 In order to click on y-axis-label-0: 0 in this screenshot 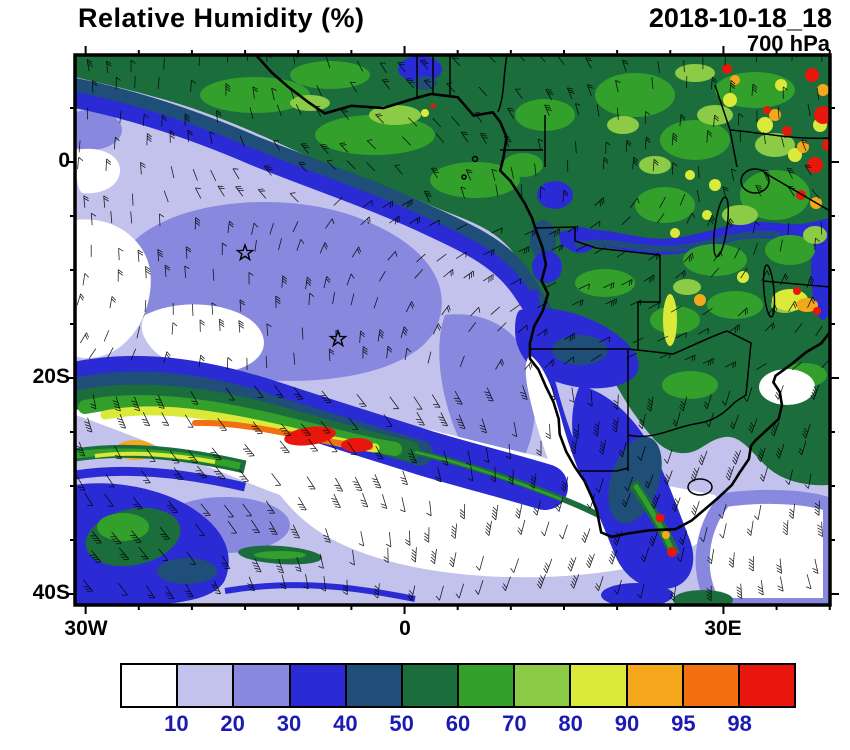, I will do `click(64, 160)`.